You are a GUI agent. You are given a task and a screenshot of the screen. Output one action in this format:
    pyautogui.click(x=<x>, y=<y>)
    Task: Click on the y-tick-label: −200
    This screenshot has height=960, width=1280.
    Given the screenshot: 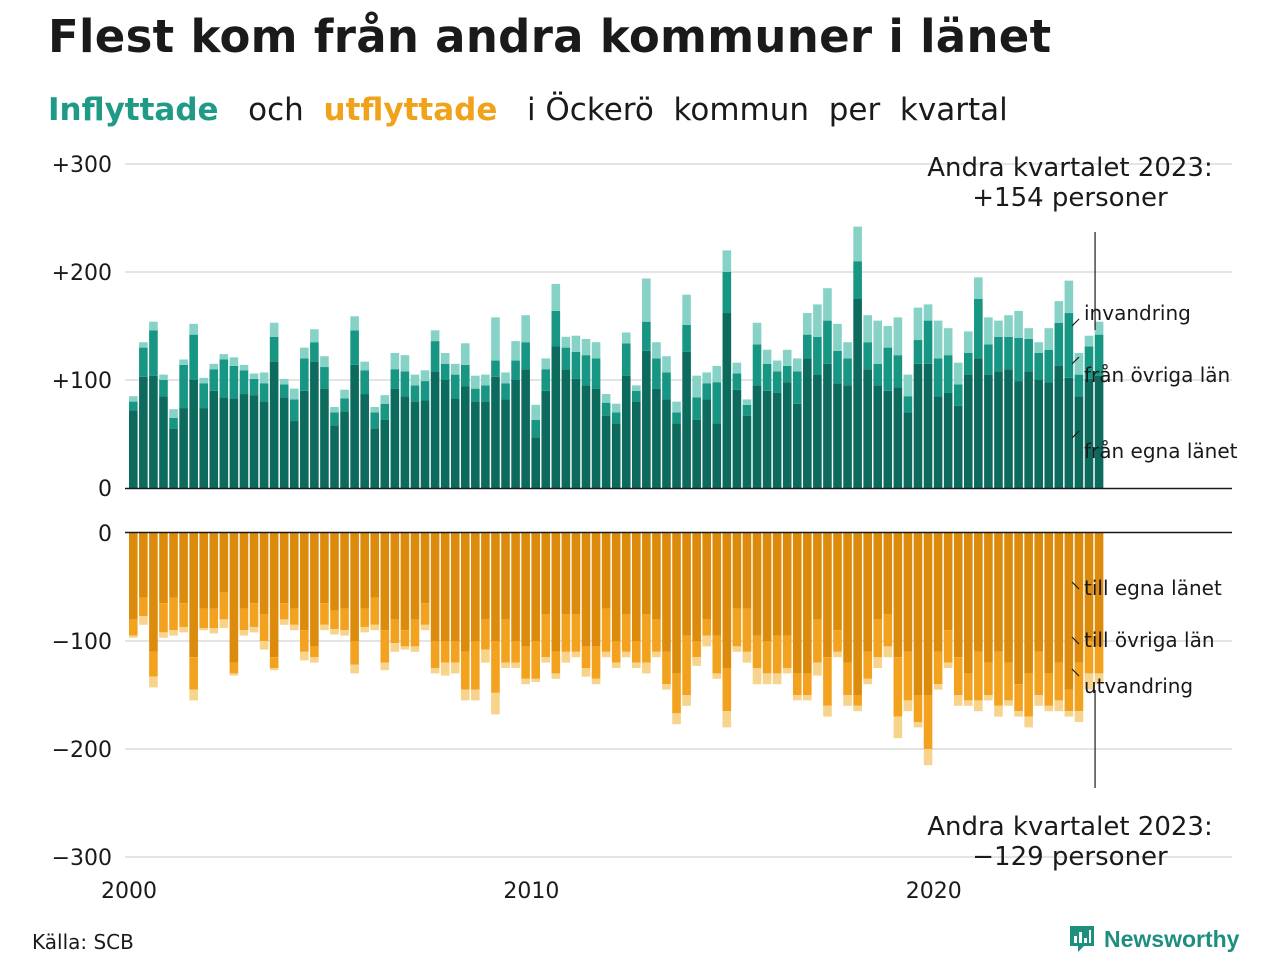 What is the action you would take?
    pyautogui.click(x=82, y=750)
    